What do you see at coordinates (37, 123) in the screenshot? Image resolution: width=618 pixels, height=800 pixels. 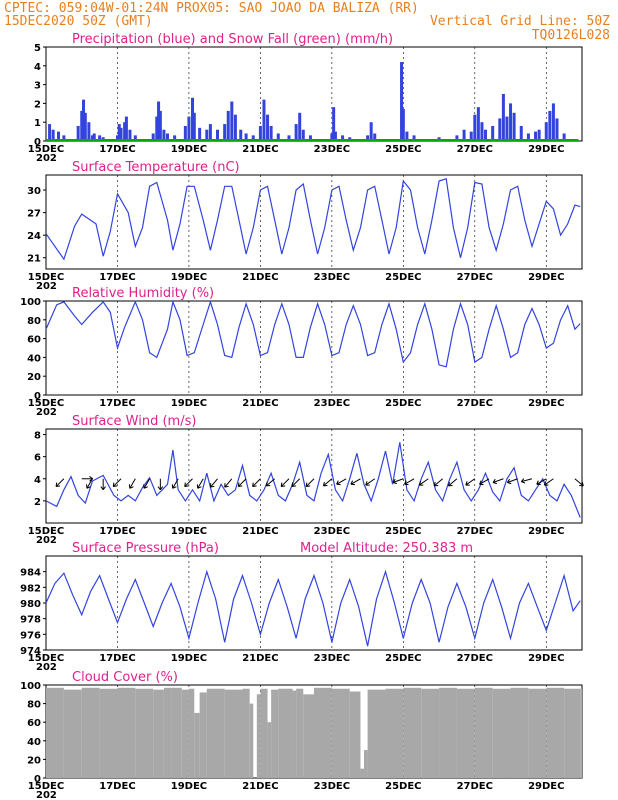 I see `y-tick-label: 1` at bounding box center [37, 123].